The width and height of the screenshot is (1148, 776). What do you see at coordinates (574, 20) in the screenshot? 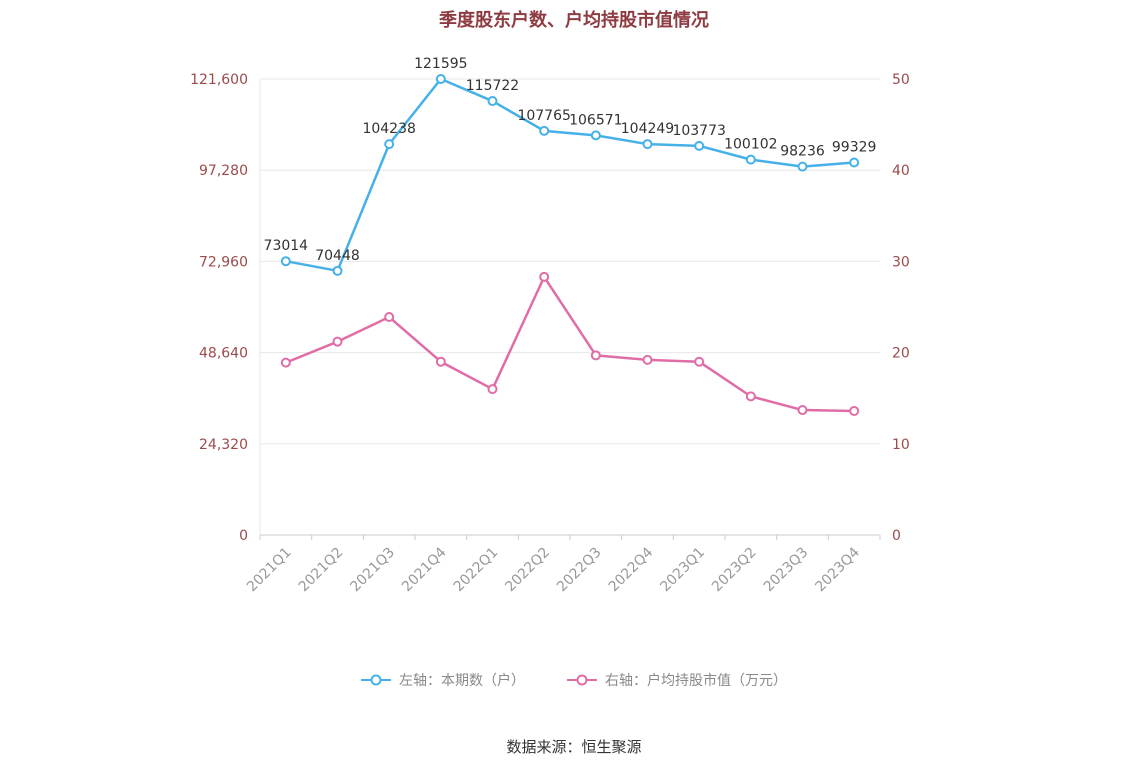
I see `chart-title: 季度股东户数、户均持股市值情况` at bounding box center [574, 20].